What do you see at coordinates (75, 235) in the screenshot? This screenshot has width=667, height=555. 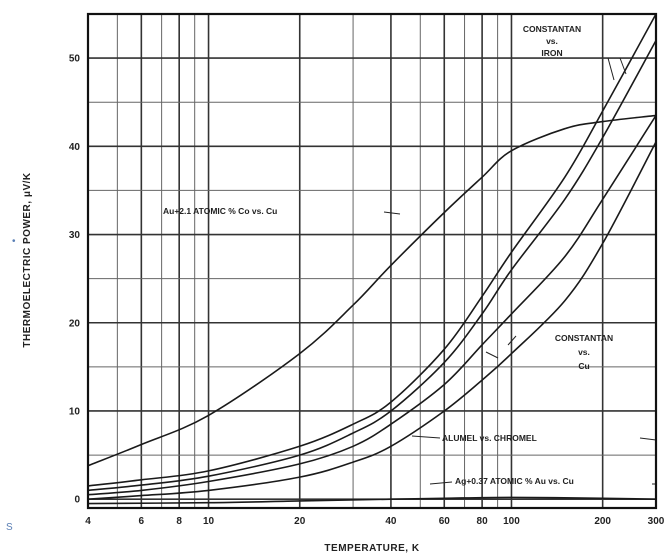 I see `y-tick-label: 30` at bounding box center [75, 235].